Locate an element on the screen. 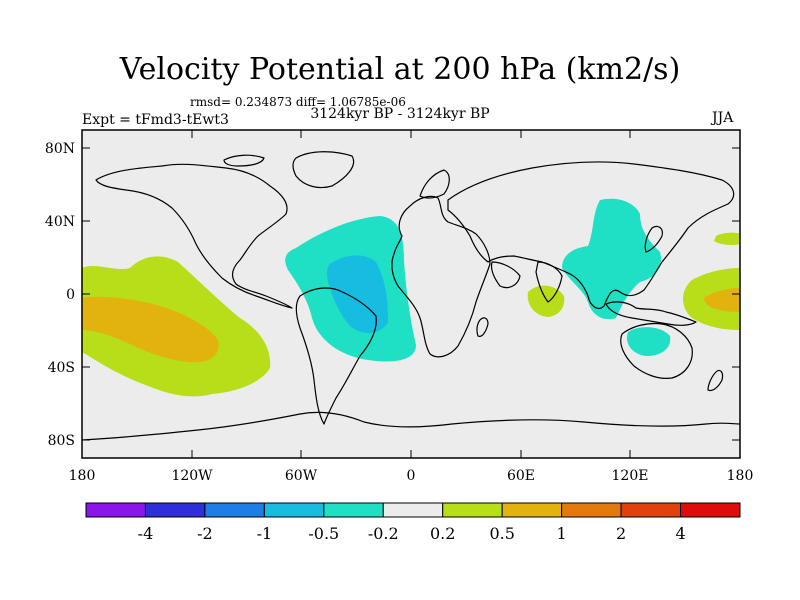  indonesia-coastline is located at coordinates (651, 313).